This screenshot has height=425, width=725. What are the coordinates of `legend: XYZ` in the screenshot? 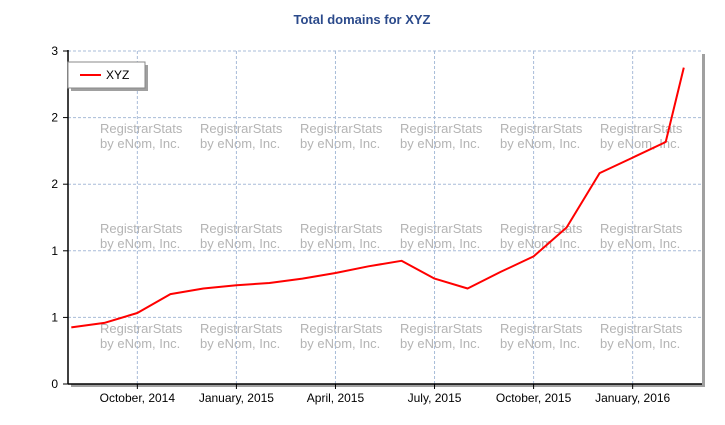 It's located at (107, 76).